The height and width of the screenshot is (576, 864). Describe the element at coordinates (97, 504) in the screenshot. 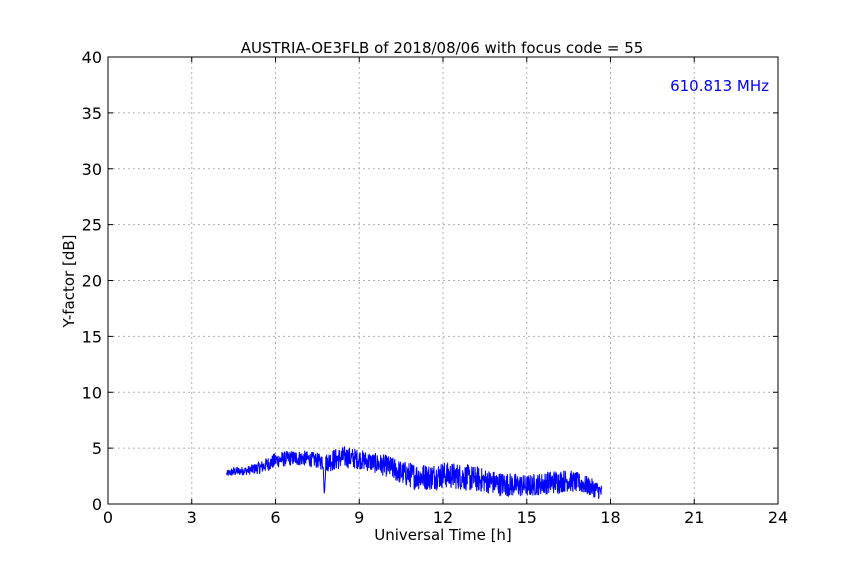

I see `y-tick-label: 0` at that location.